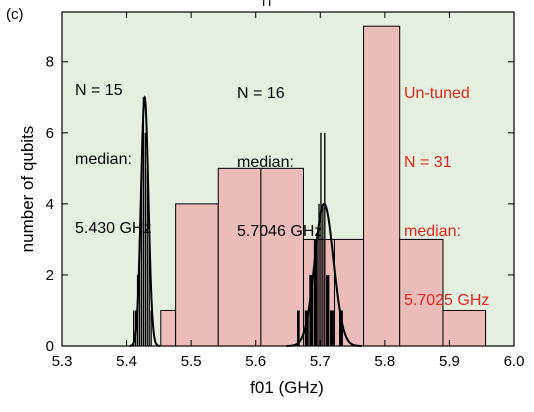 The image size is (534, 412). What do you see at coordinates (432, 231) in the screenshot?
I see `annotation-untuned-line-3: median:` at bounding box center [432, 231].